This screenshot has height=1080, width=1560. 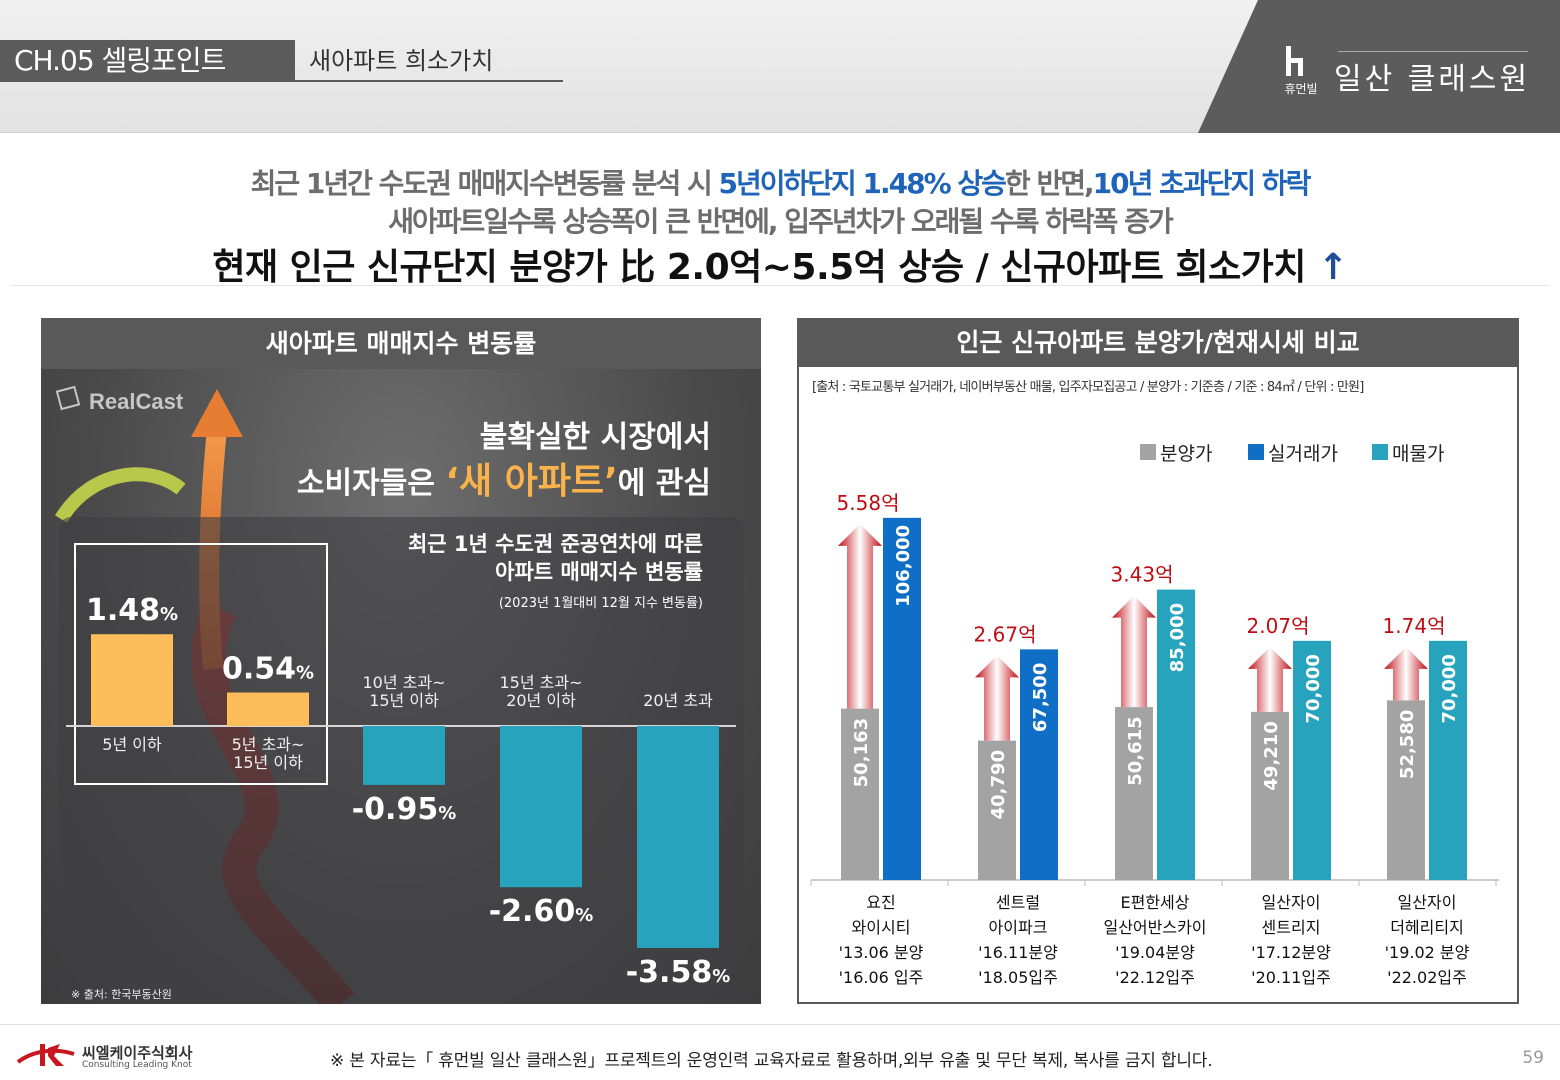 I want to click on current-price-label: 85,000, so click(x=1177, y=637).